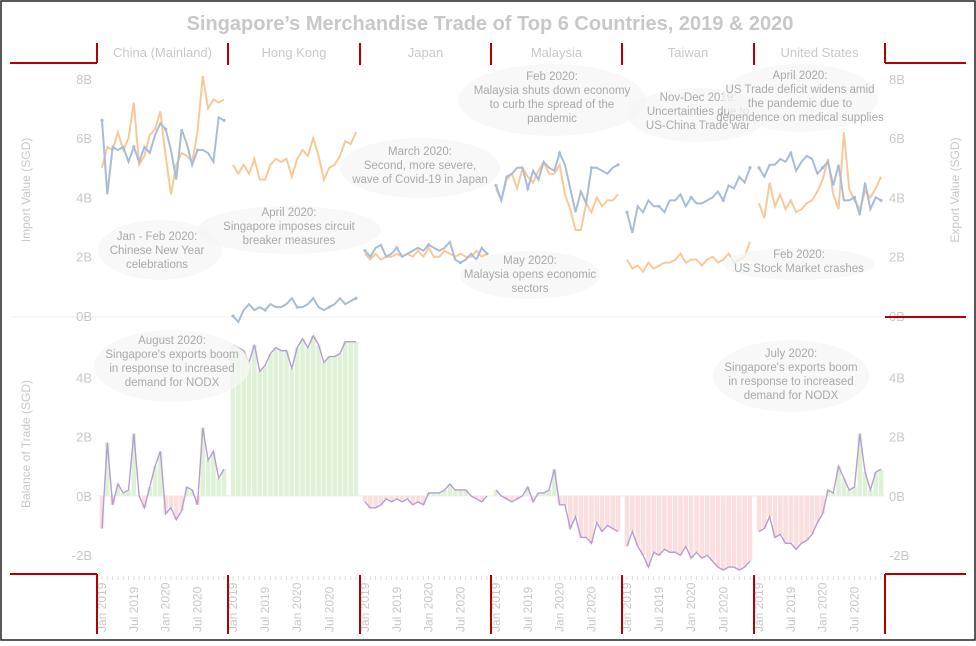  Describe the element at coordinates (819, 52) in the screenshot. I see `country-header: United States` at that location.